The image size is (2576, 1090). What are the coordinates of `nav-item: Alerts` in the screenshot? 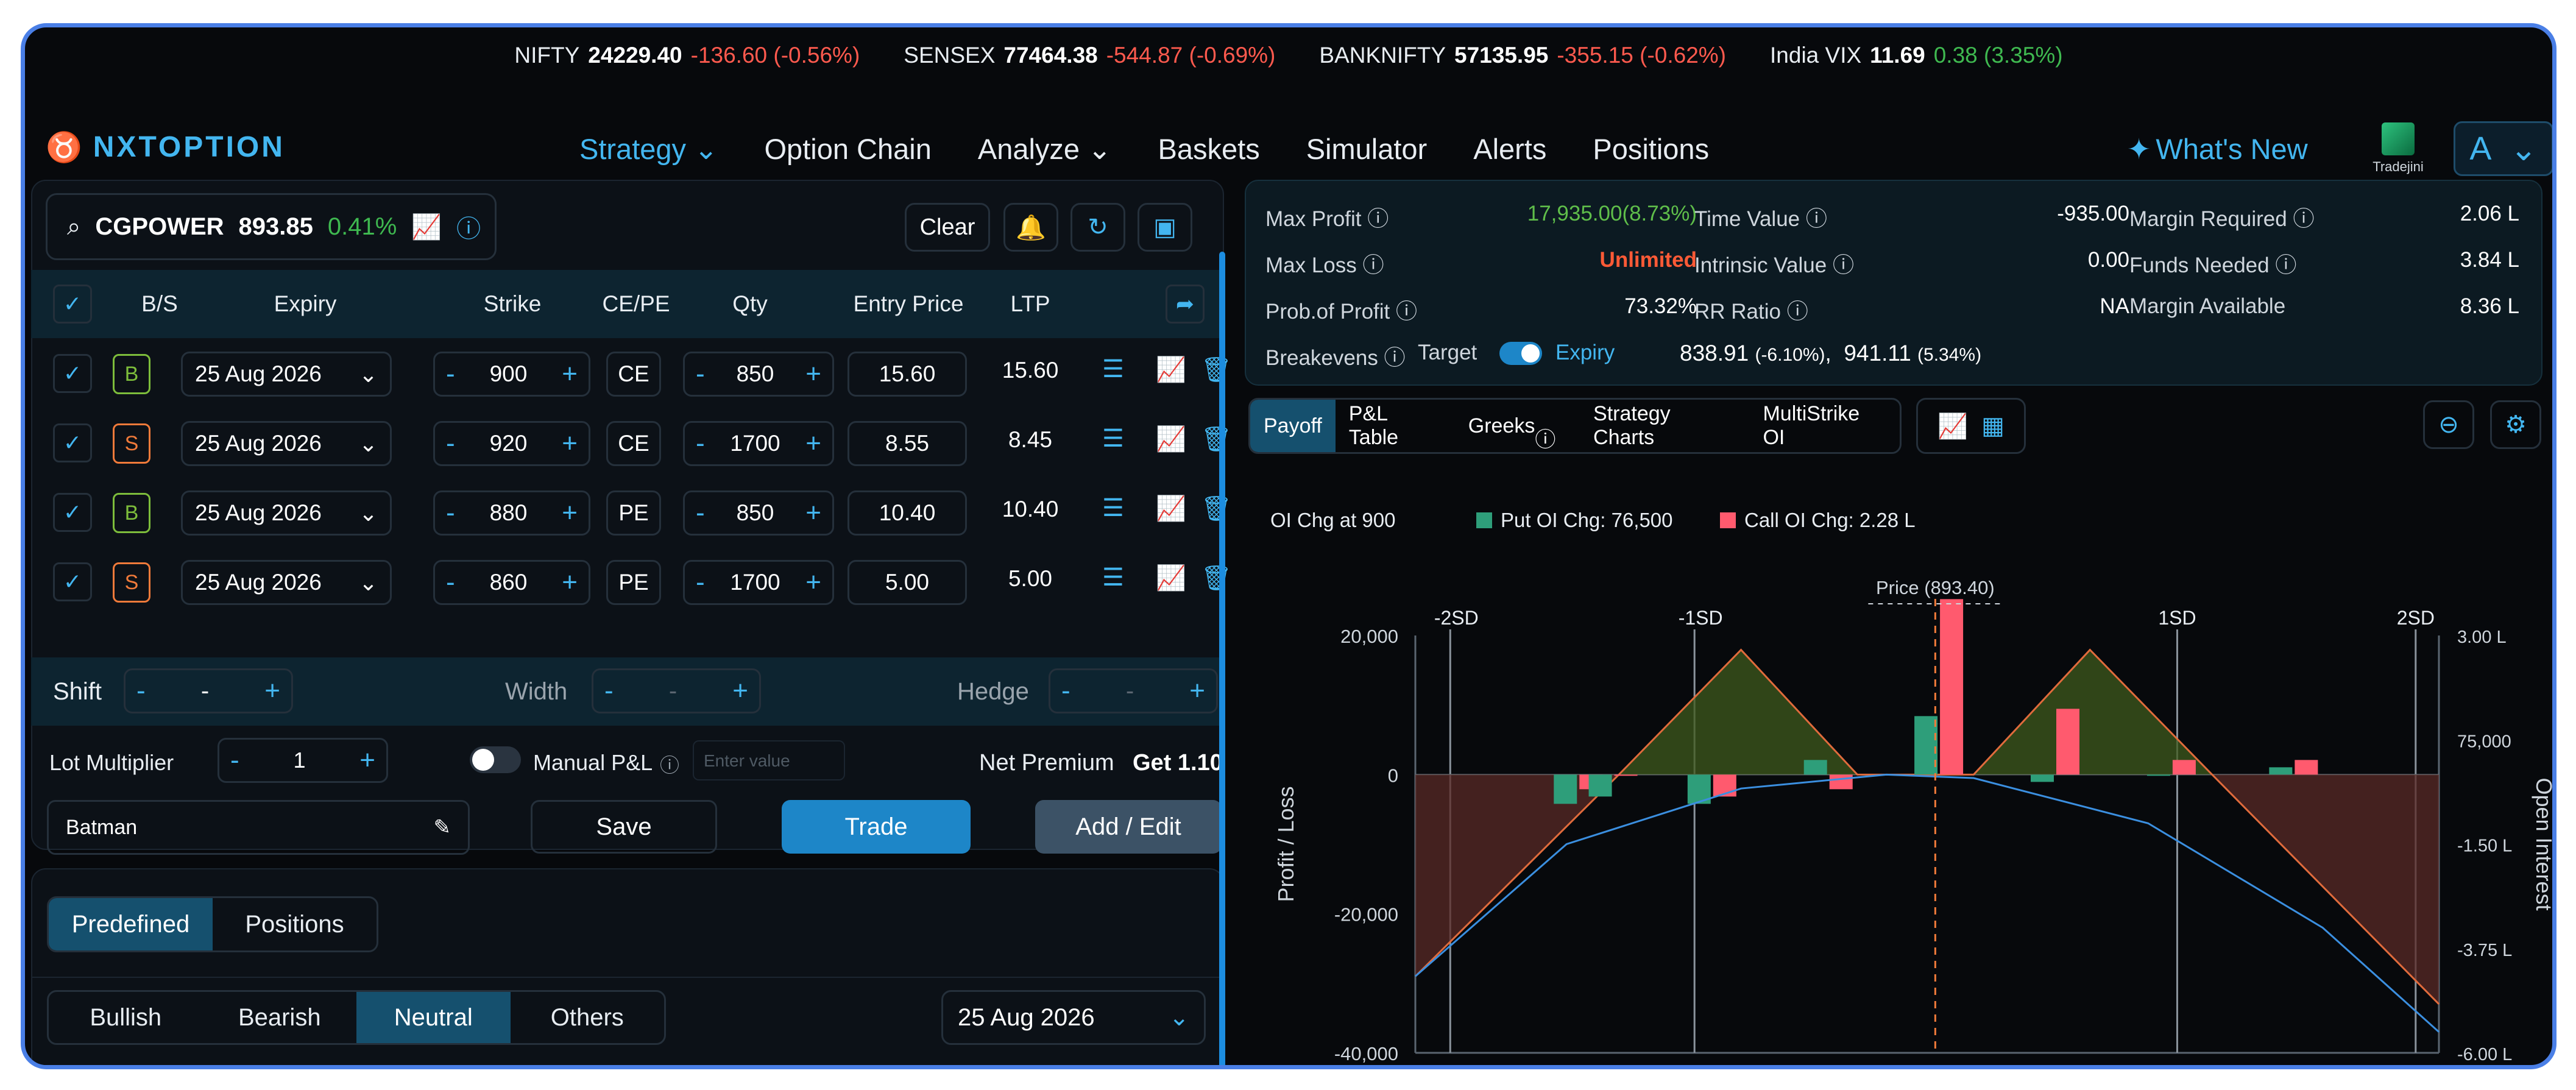 It's located at (1510, 149).